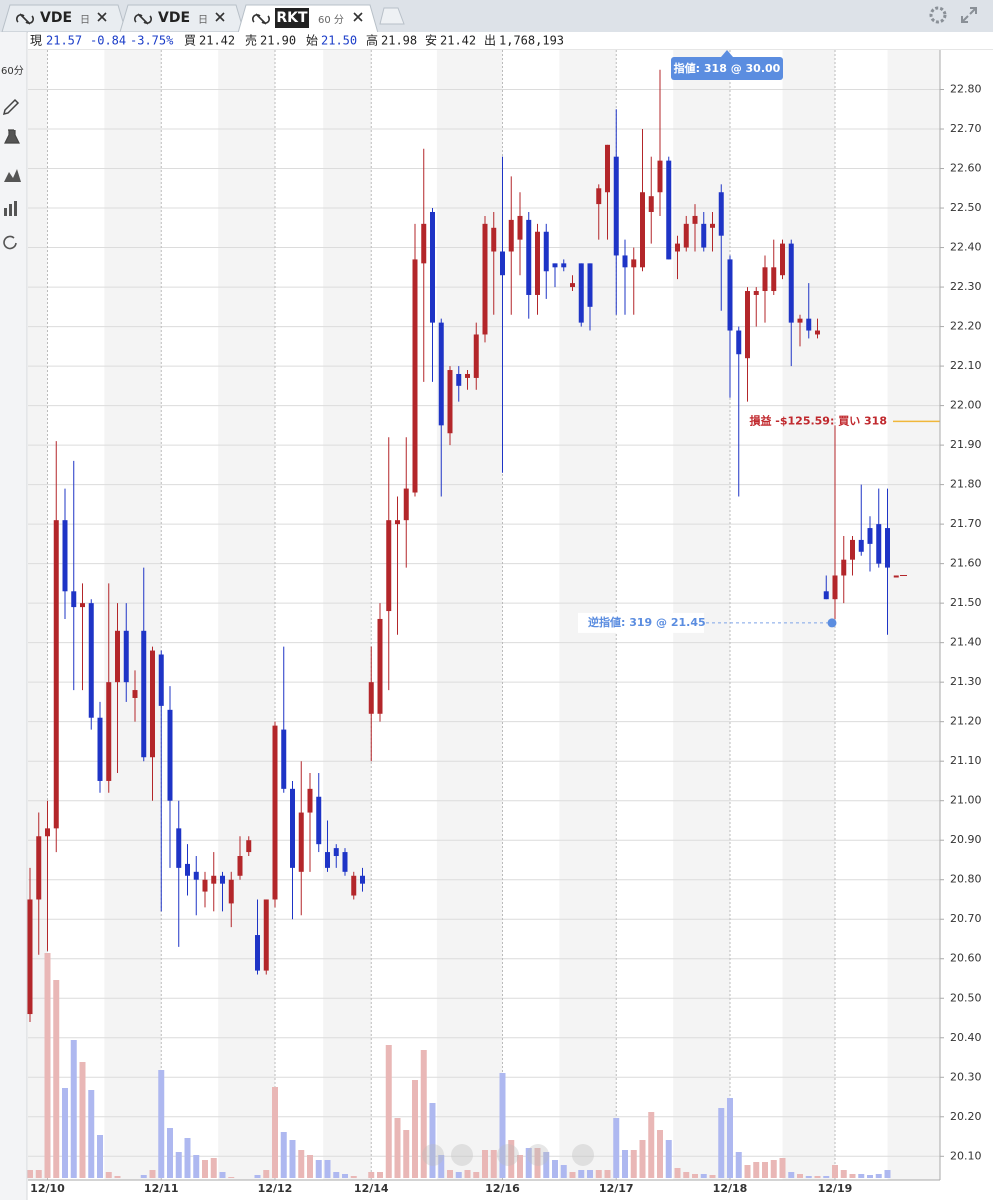 Image resolution: width=993 pixels, height=1200 pixels. Describe the element at coordinates (312, 41) in the screenshot. I see `quote-label: 始` at that location.